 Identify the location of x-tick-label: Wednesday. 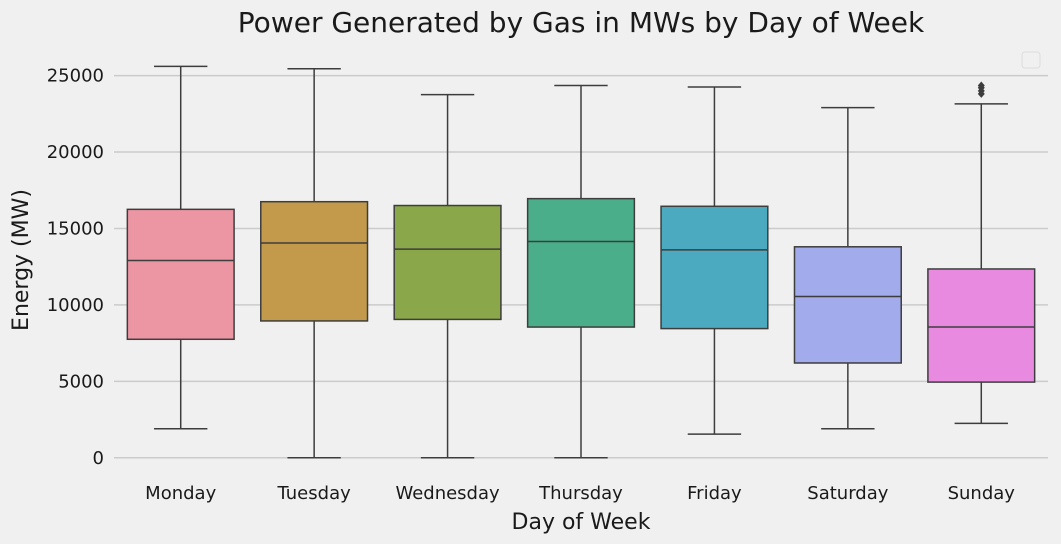
(447, 493).